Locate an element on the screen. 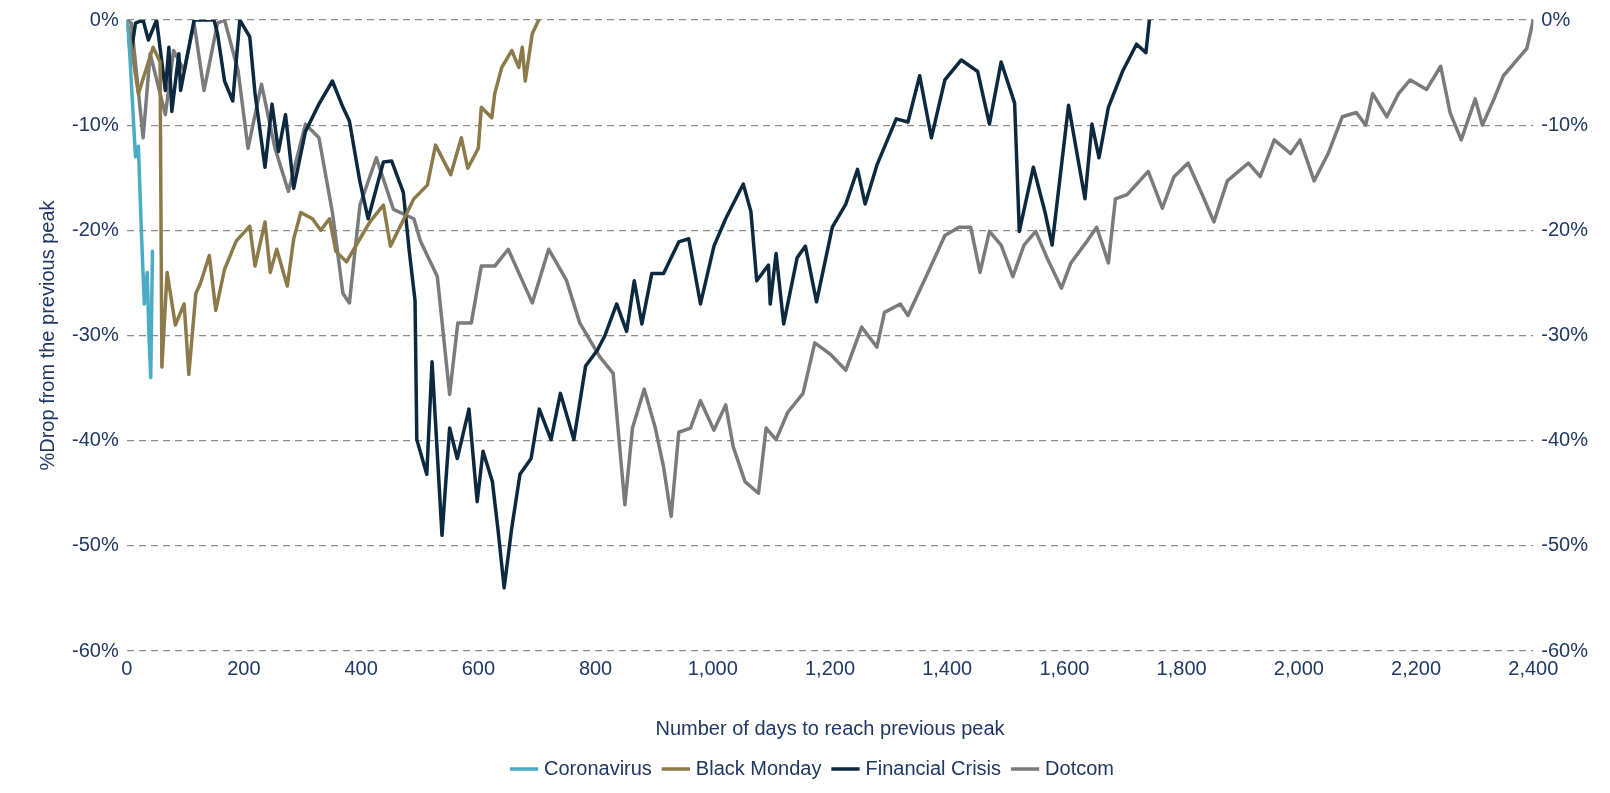 Image resolution: width=1610 pixels, height=793 pixels. y-tick-label: 0% is located at coordinates (104, 18).